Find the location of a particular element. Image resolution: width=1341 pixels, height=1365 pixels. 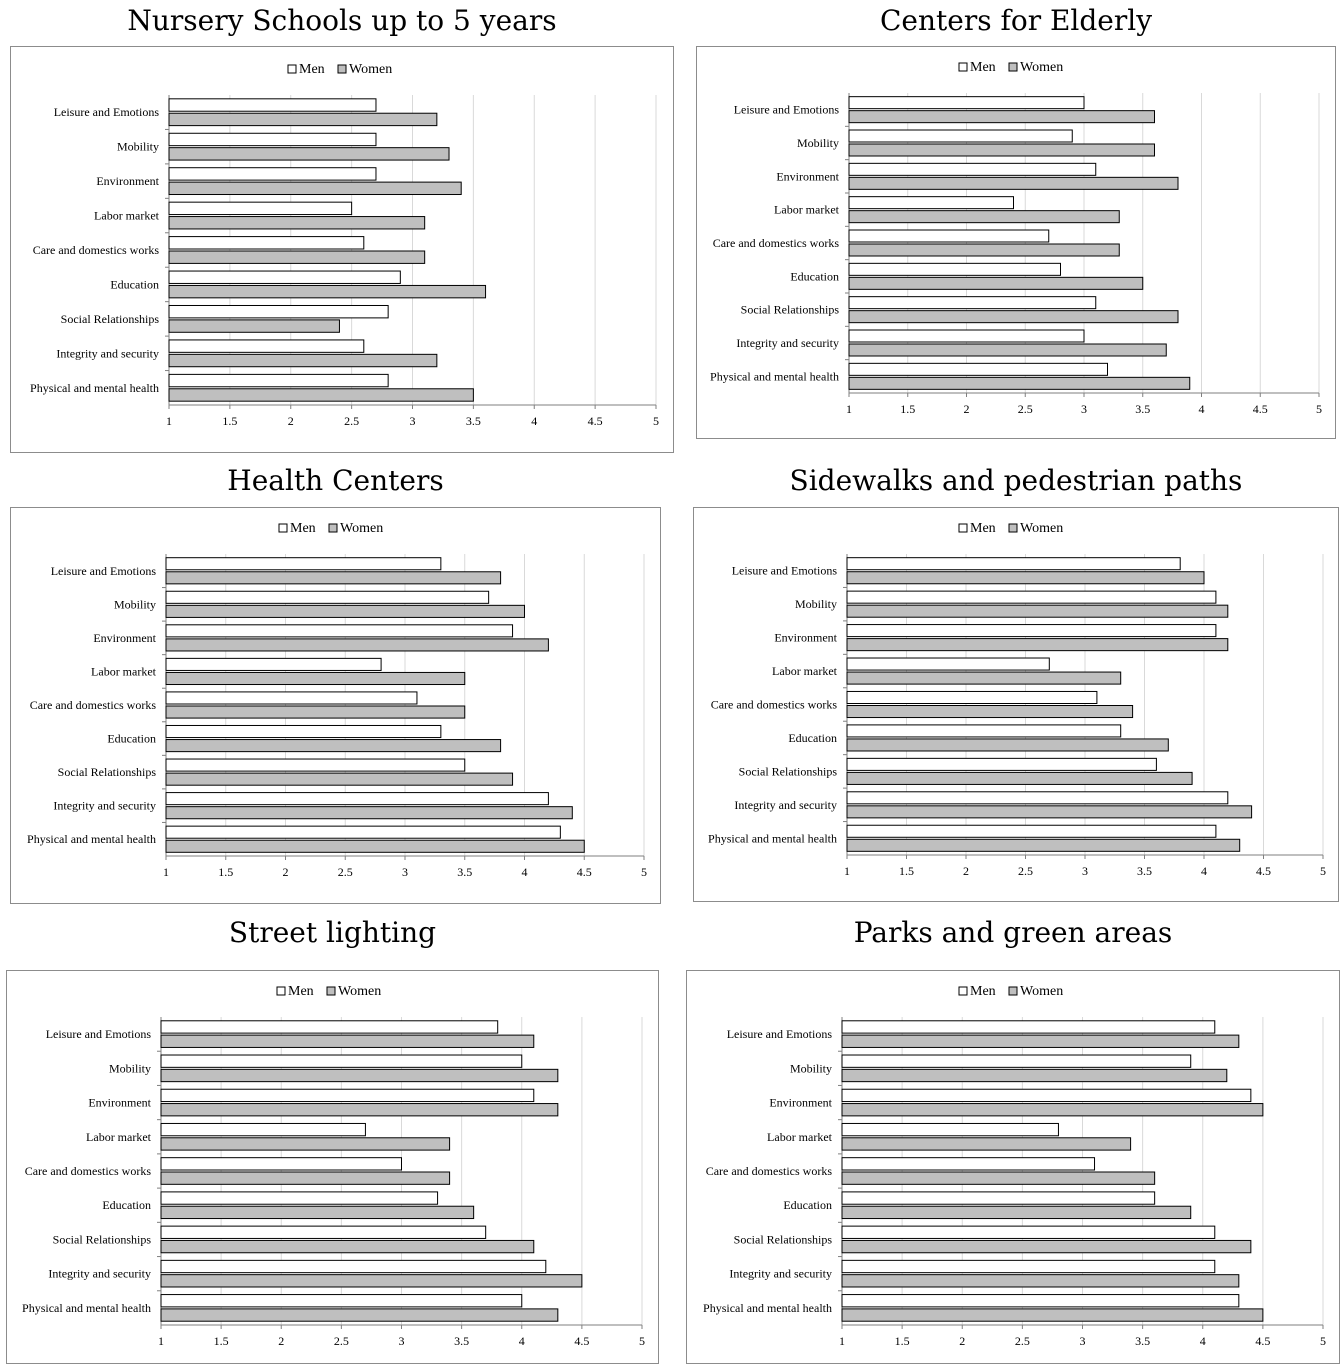

chart-title: Street lighting is located at coordinates (332, 932).